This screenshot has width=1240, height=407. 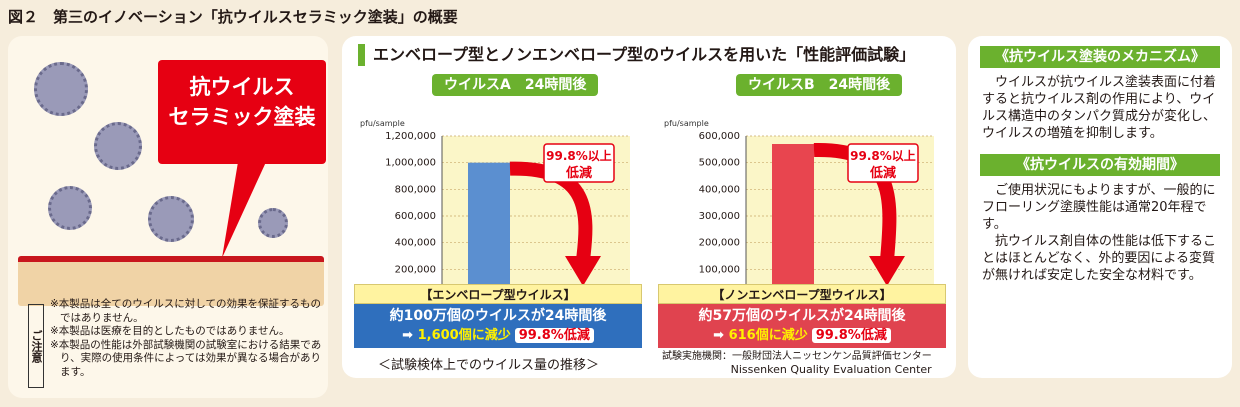 What do you see at coordinates (242, 87) in the screenshot?
I see `callout-line-1: 抗ウイルス` at bounding box center [242, 87].